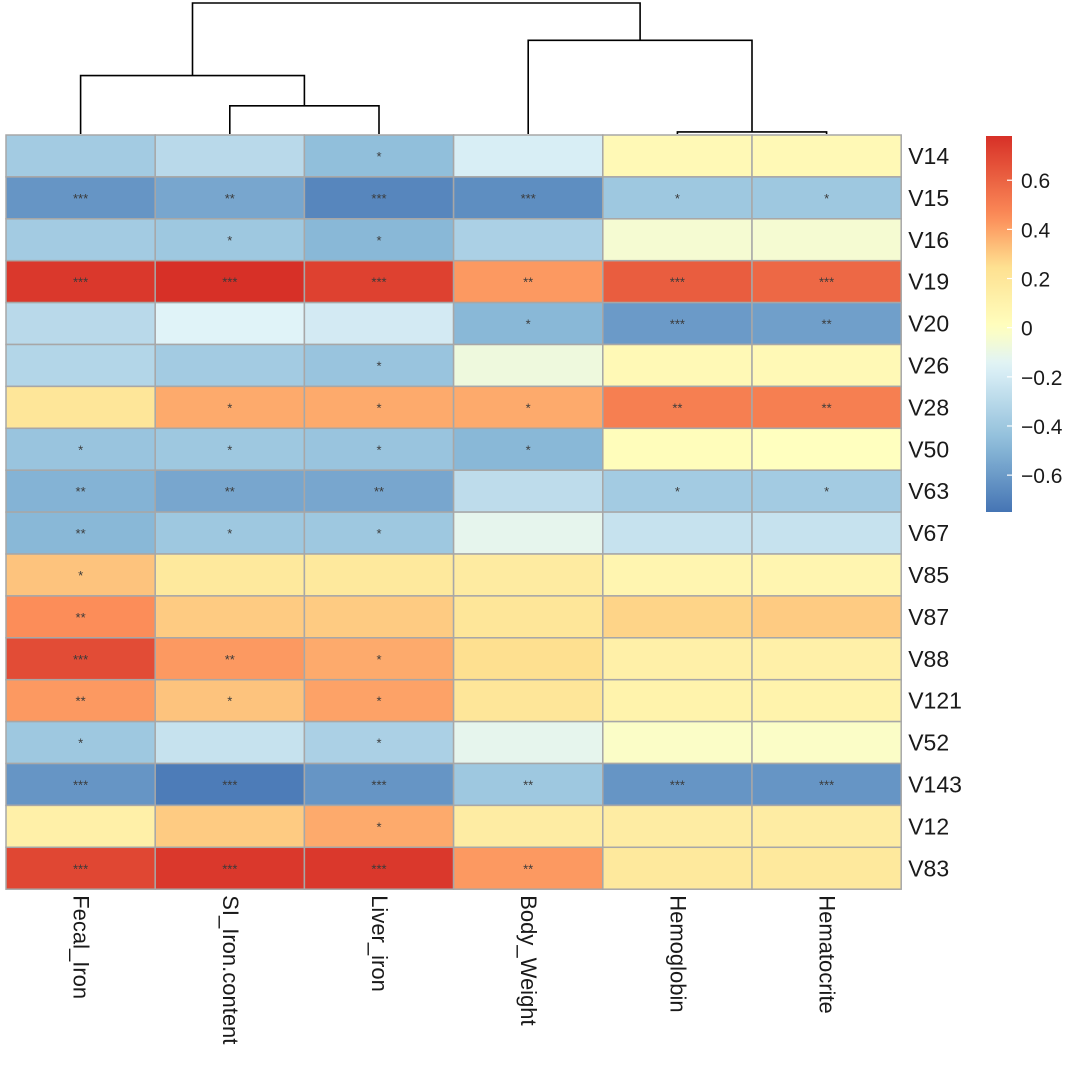  What do you see at coordinates (928, 826) in the screenshot?
I see `row-label-V12: V12` at bounding box center [928, 826].